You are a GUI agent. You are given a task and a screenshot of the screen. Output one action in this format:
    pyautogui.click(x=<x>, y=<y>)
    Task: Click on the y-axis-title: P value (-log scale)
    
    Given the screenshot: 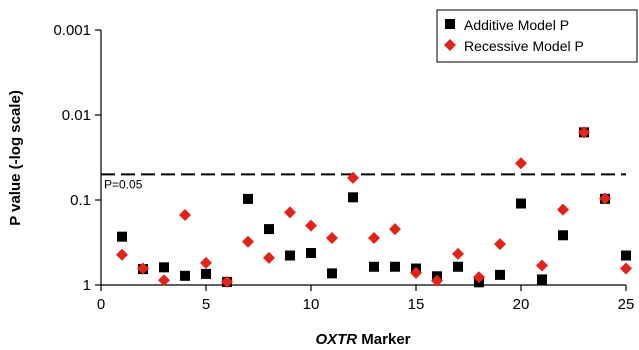 What is the action you would take?
    pyautogui.click(x=15, y=158)
    